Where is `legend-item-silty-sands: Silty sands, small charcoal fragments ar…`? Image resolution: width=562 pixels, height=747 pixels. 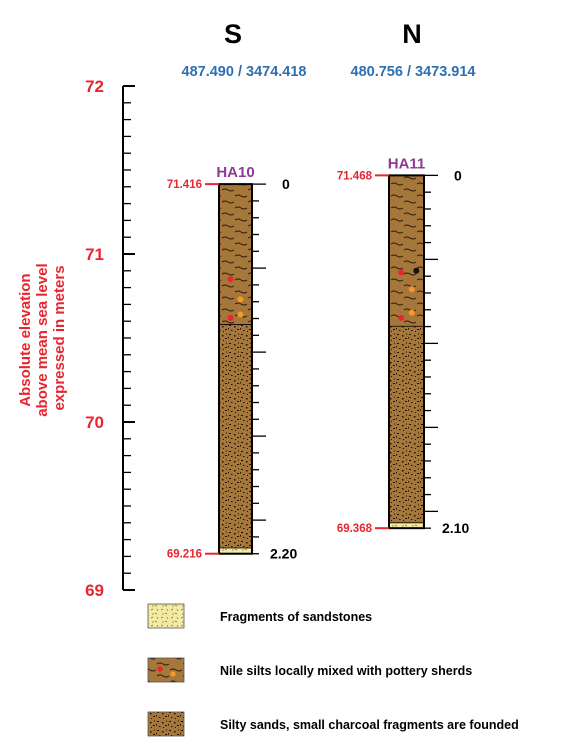 legend-item-silty-sands: Silty sands, small charcoal fragments ar… is located at coordinates (333, 724).